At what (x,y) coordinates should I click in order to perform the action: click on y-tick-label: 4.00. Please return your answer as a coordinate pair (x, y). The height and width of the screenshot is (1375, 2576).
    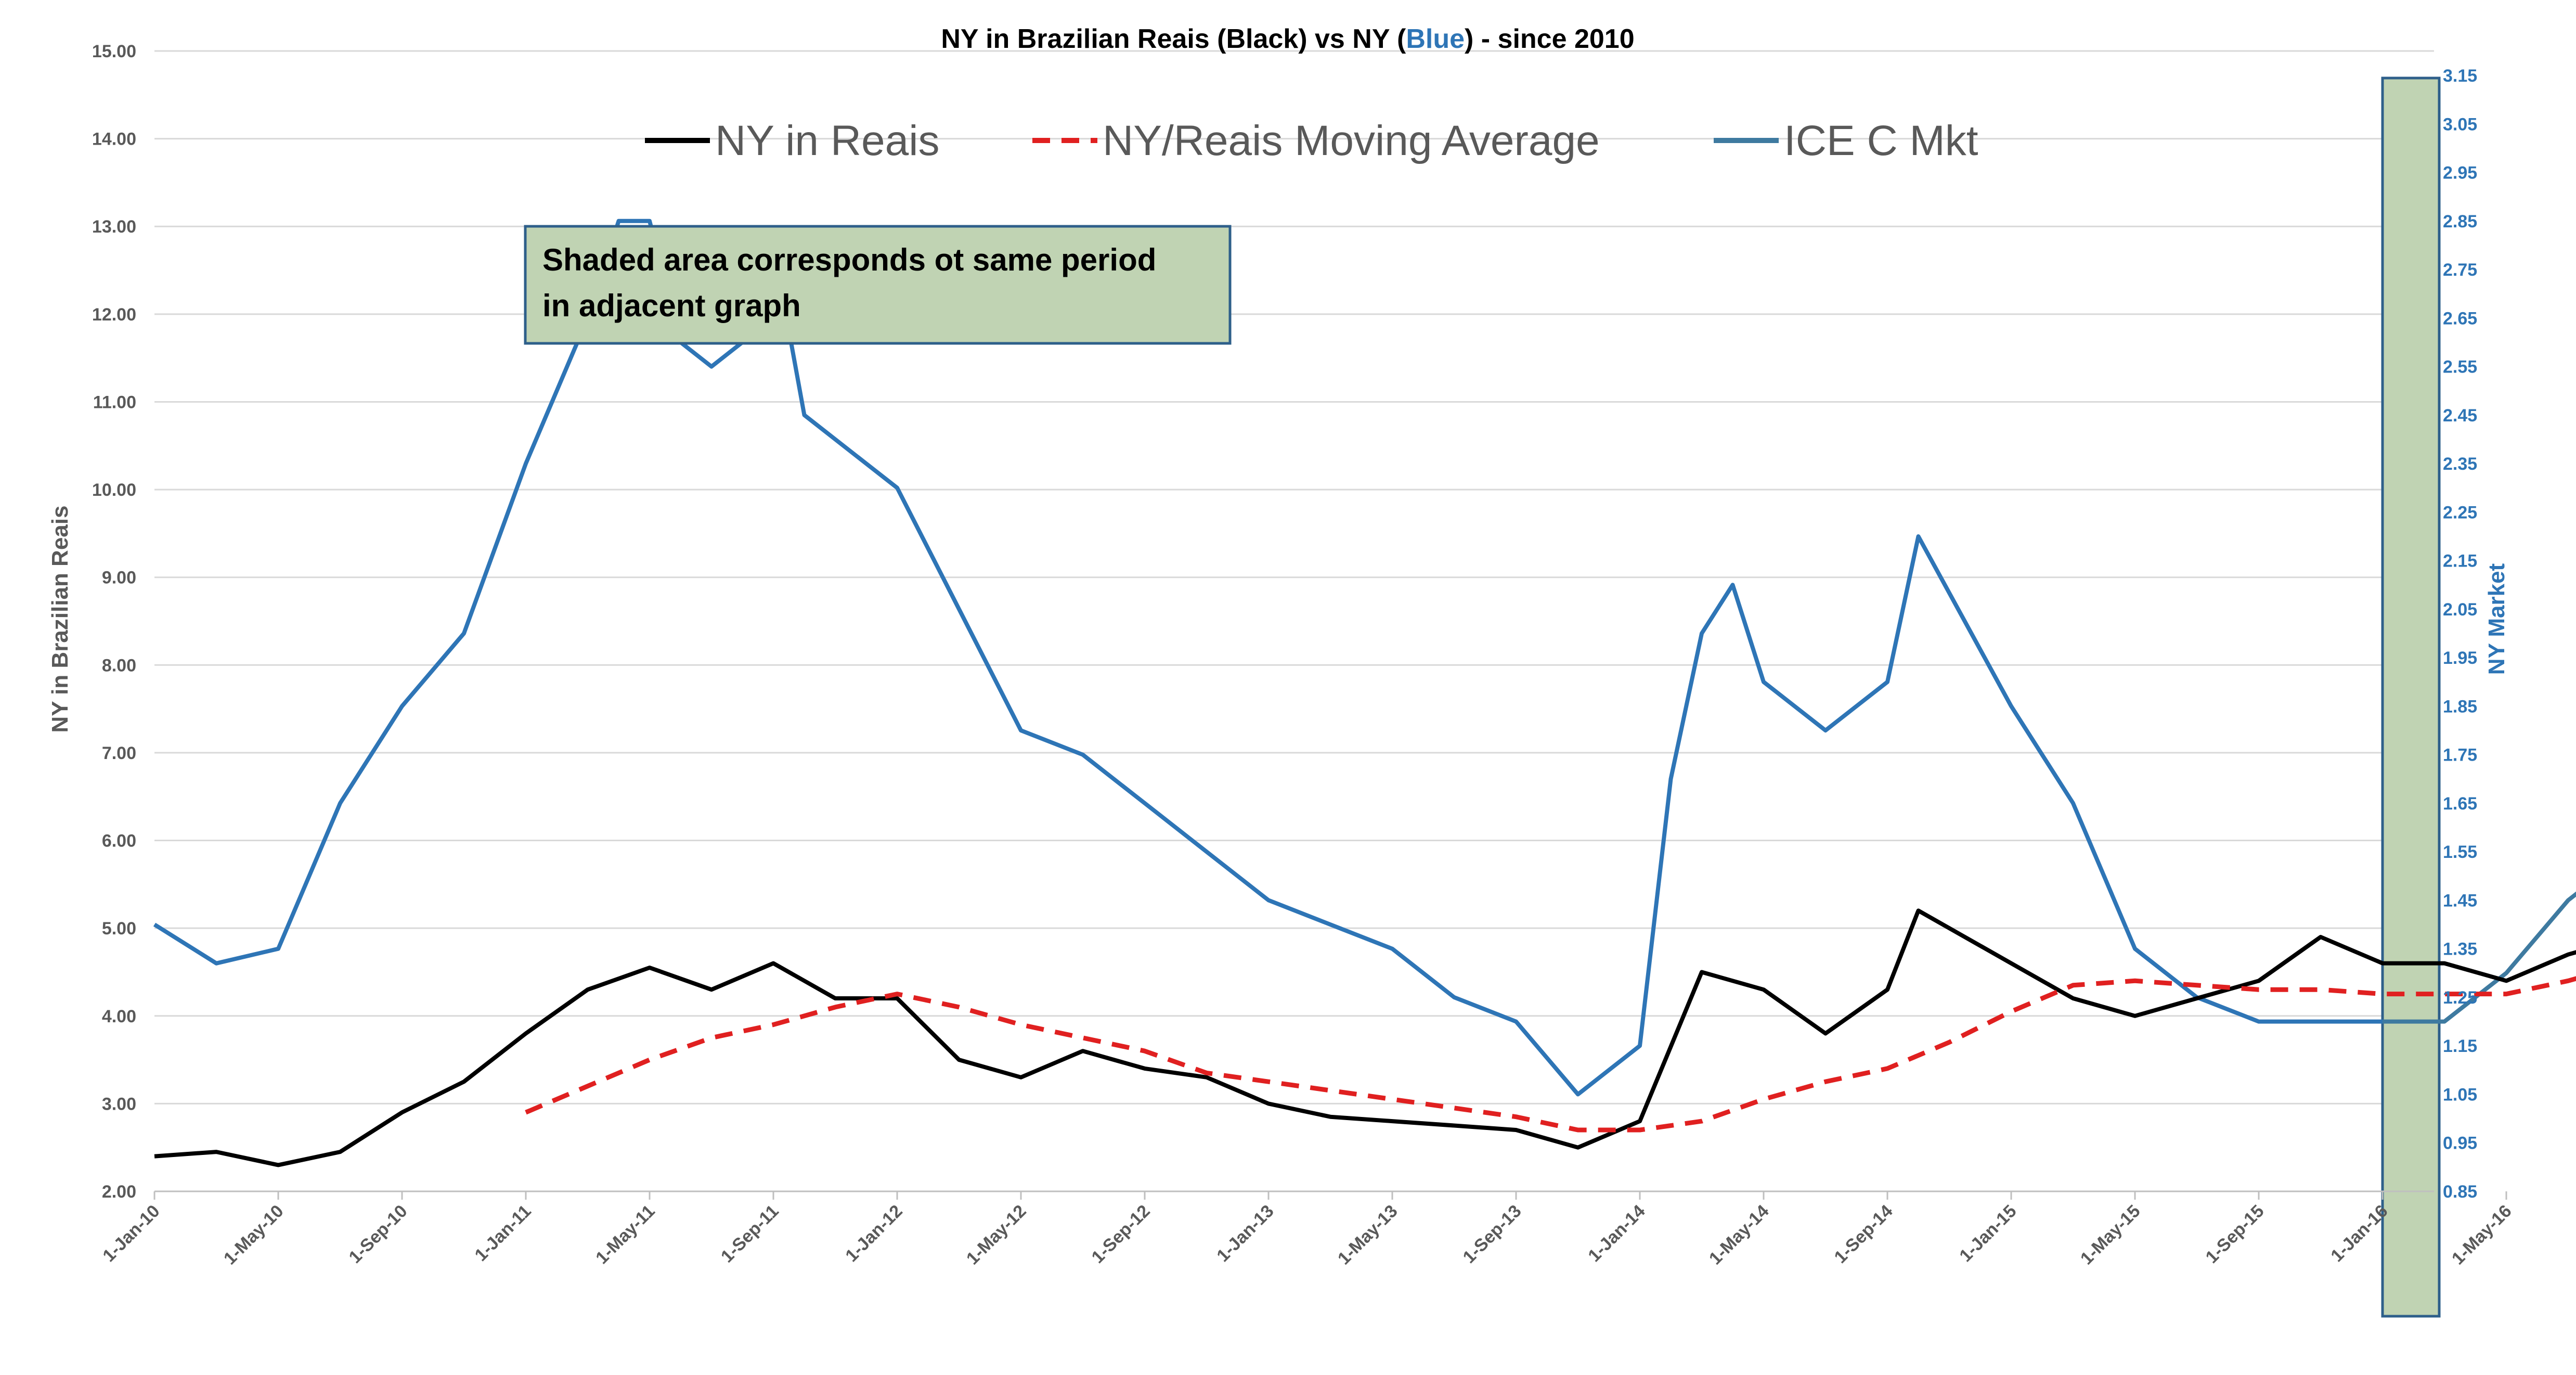
    Looking at the image, I should click on (119, 1017).